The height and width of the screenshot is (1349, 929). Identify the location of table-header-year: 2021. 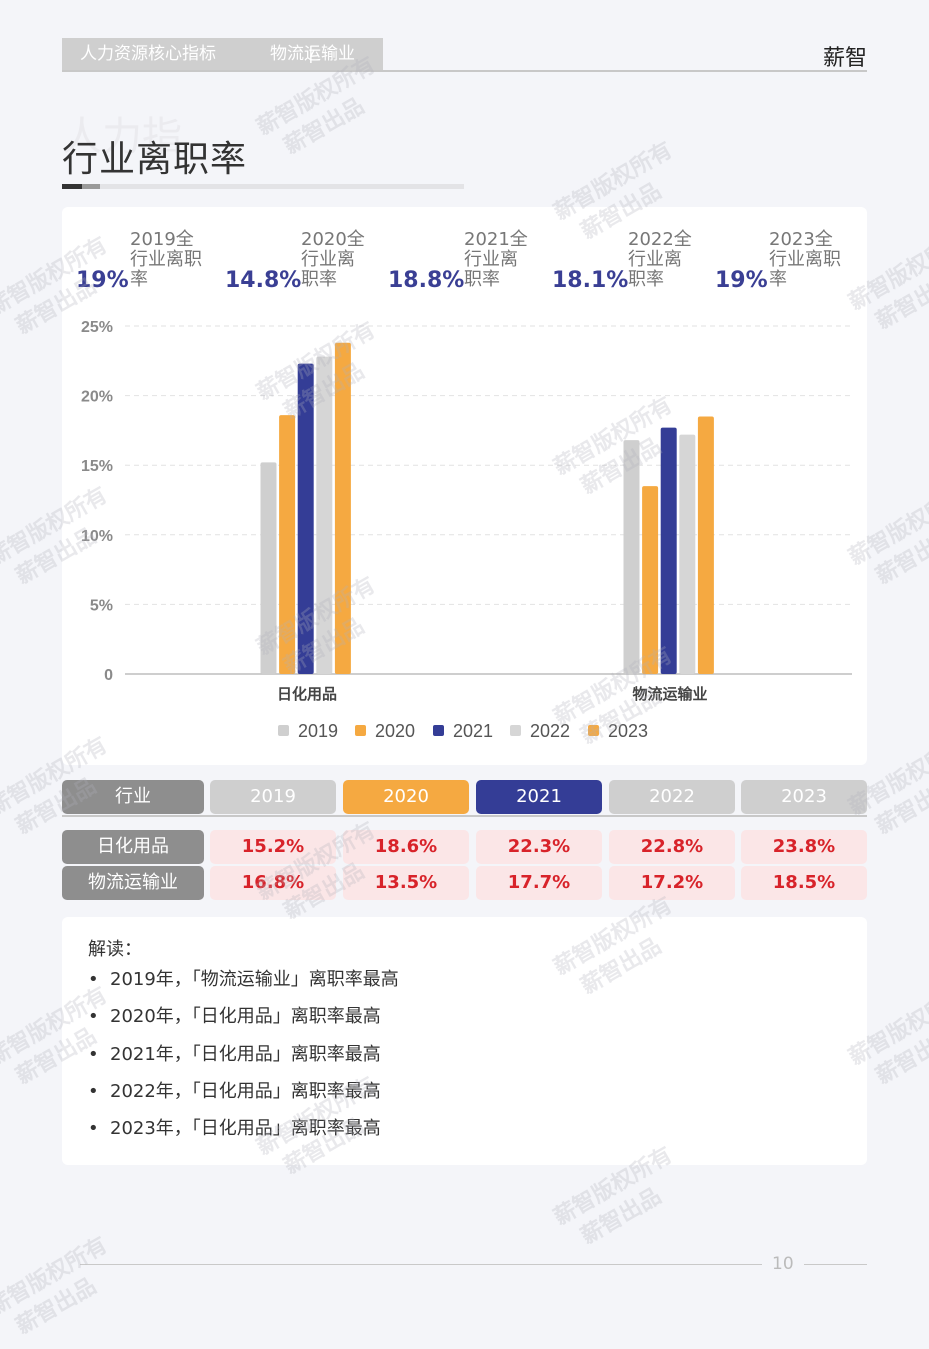
(539, 797).